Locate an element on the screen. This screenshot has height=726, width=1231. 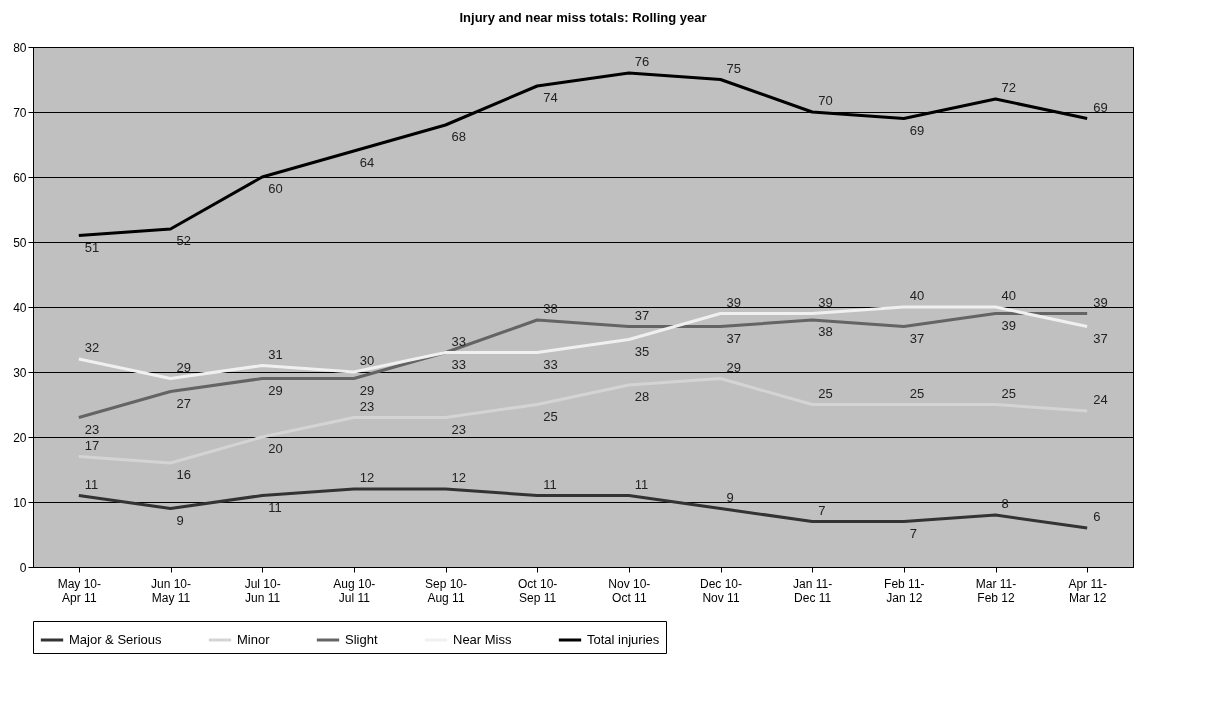
data-label: 30 is located at coordinates (367, 360).